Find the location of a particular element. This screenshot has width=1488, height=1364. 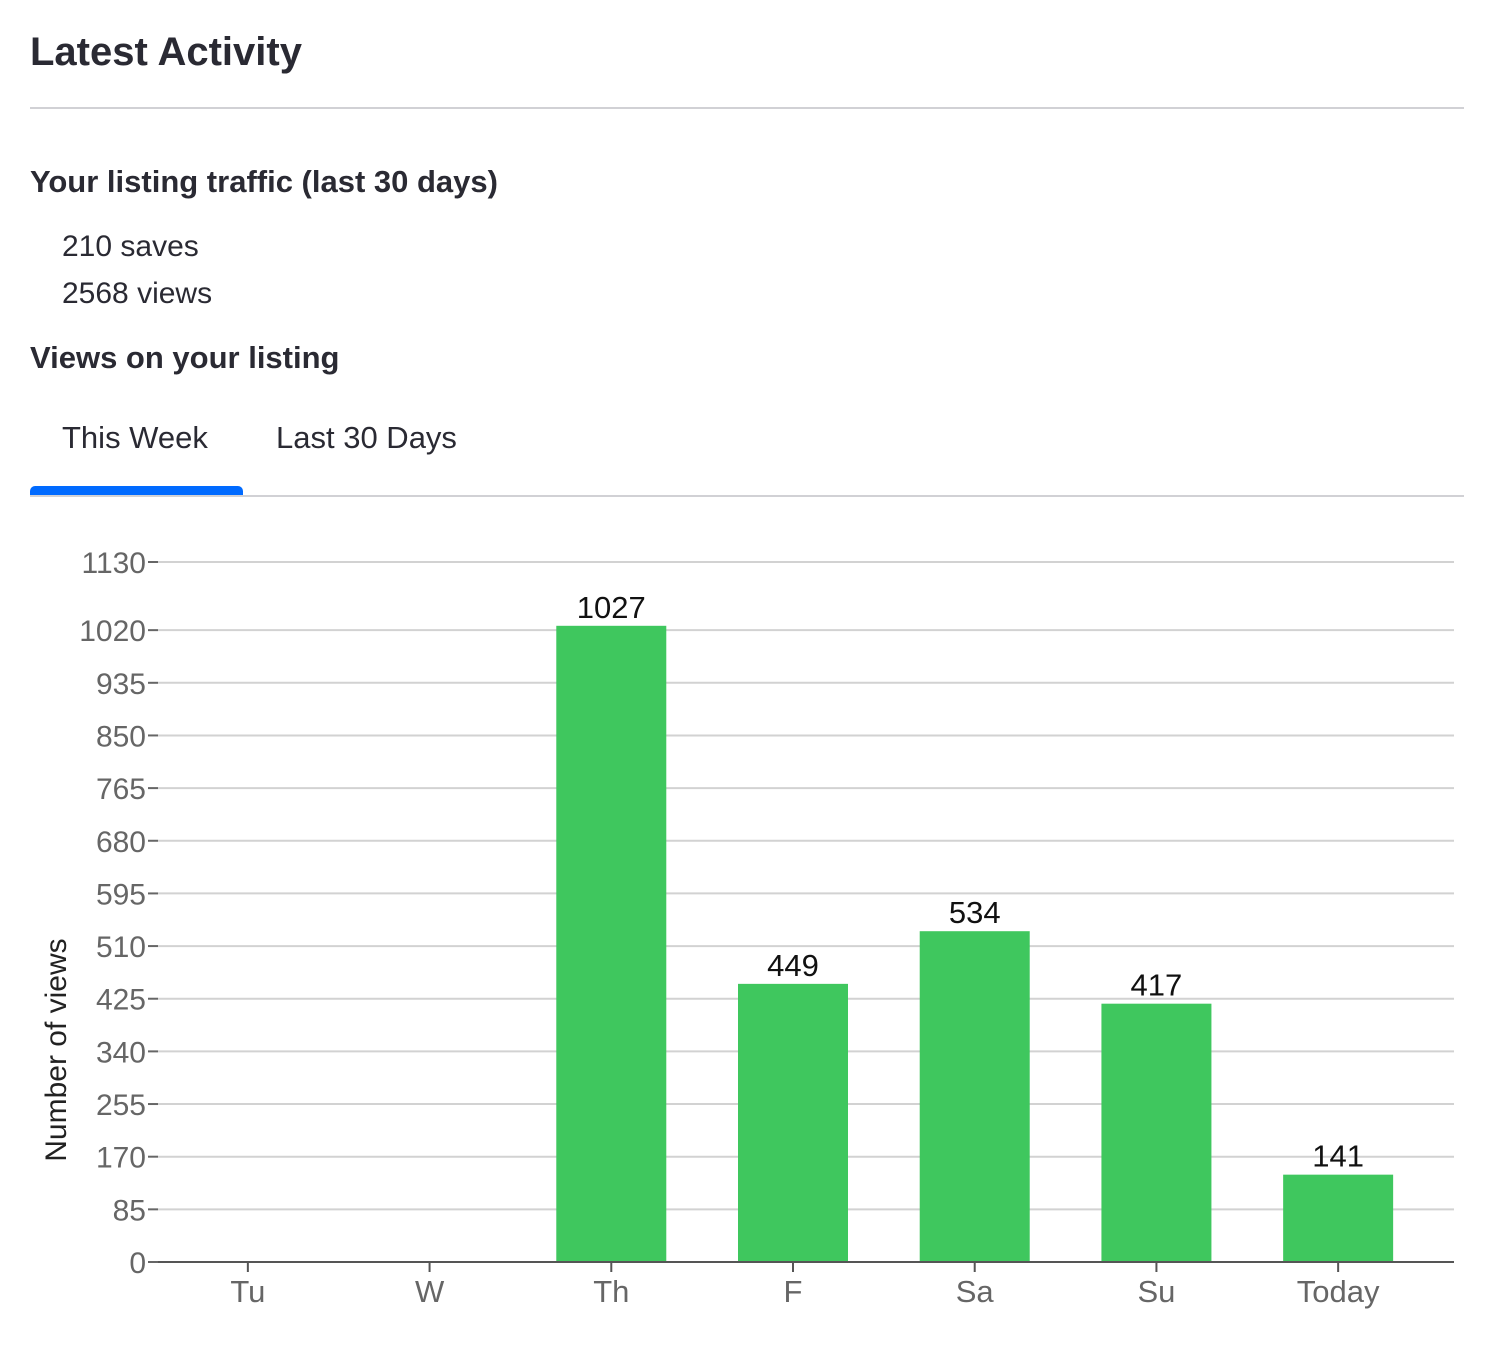

x-tick-label: Tu is located at coordinates (247, 1291).